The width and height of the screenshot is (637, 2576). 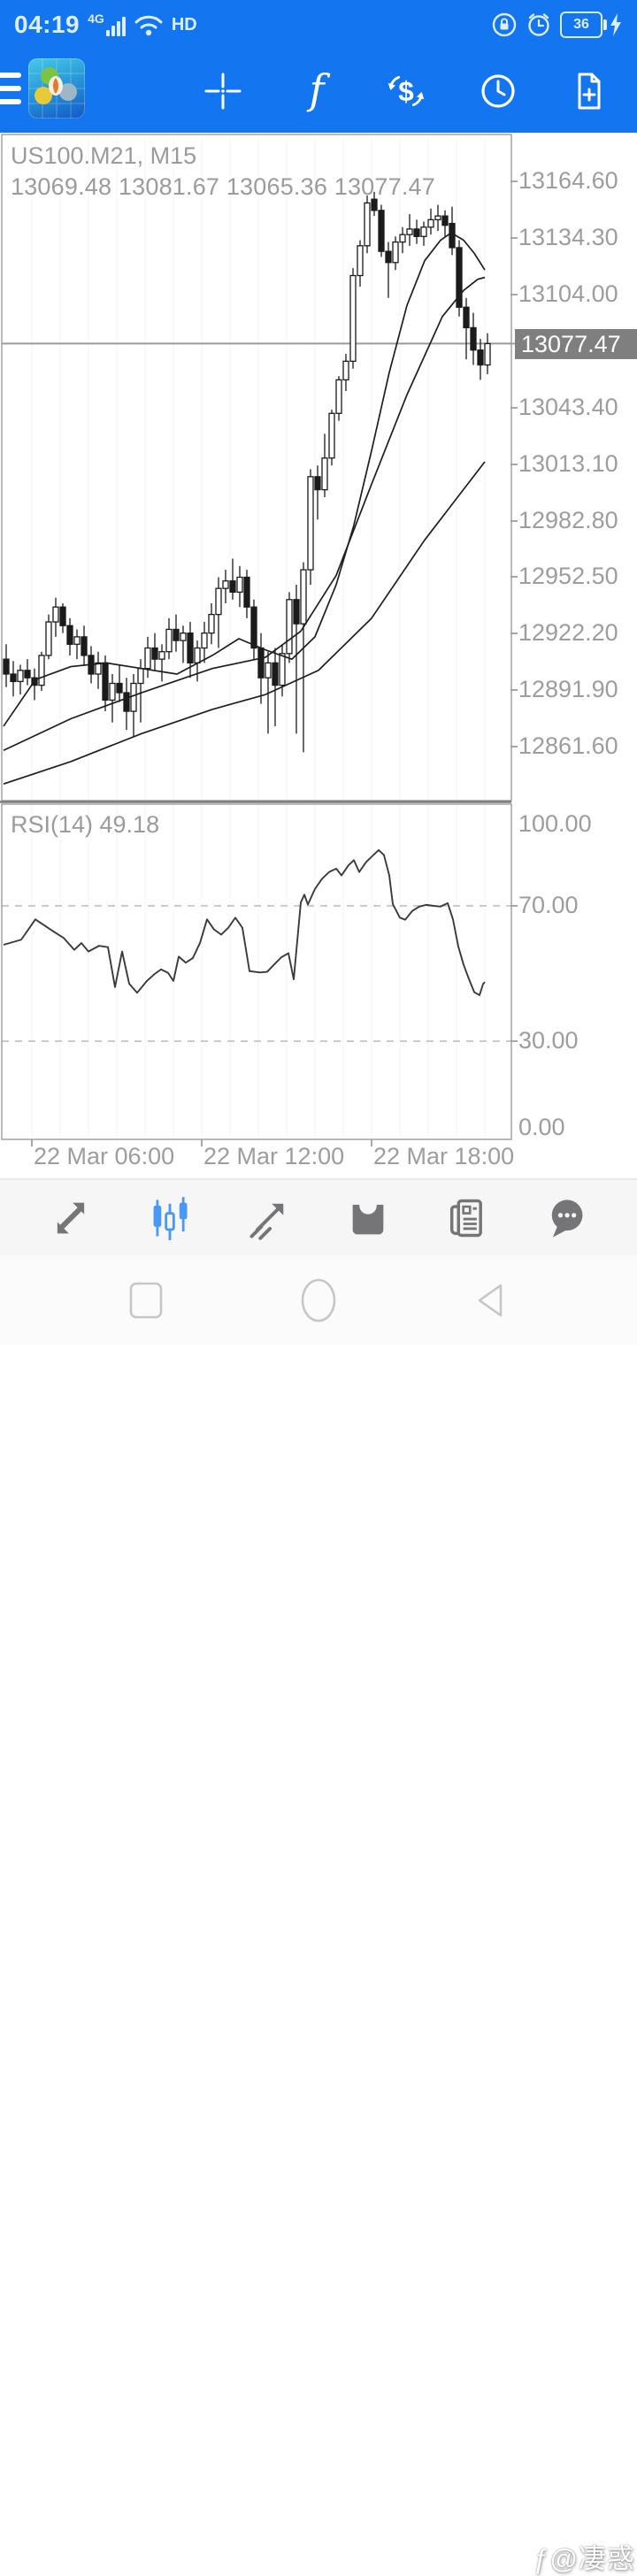 What do you see at coordinates (584, 2558) in the screenshot?
I see `watermark: ƒ@凄惑` at bounding box center [584, 2558].